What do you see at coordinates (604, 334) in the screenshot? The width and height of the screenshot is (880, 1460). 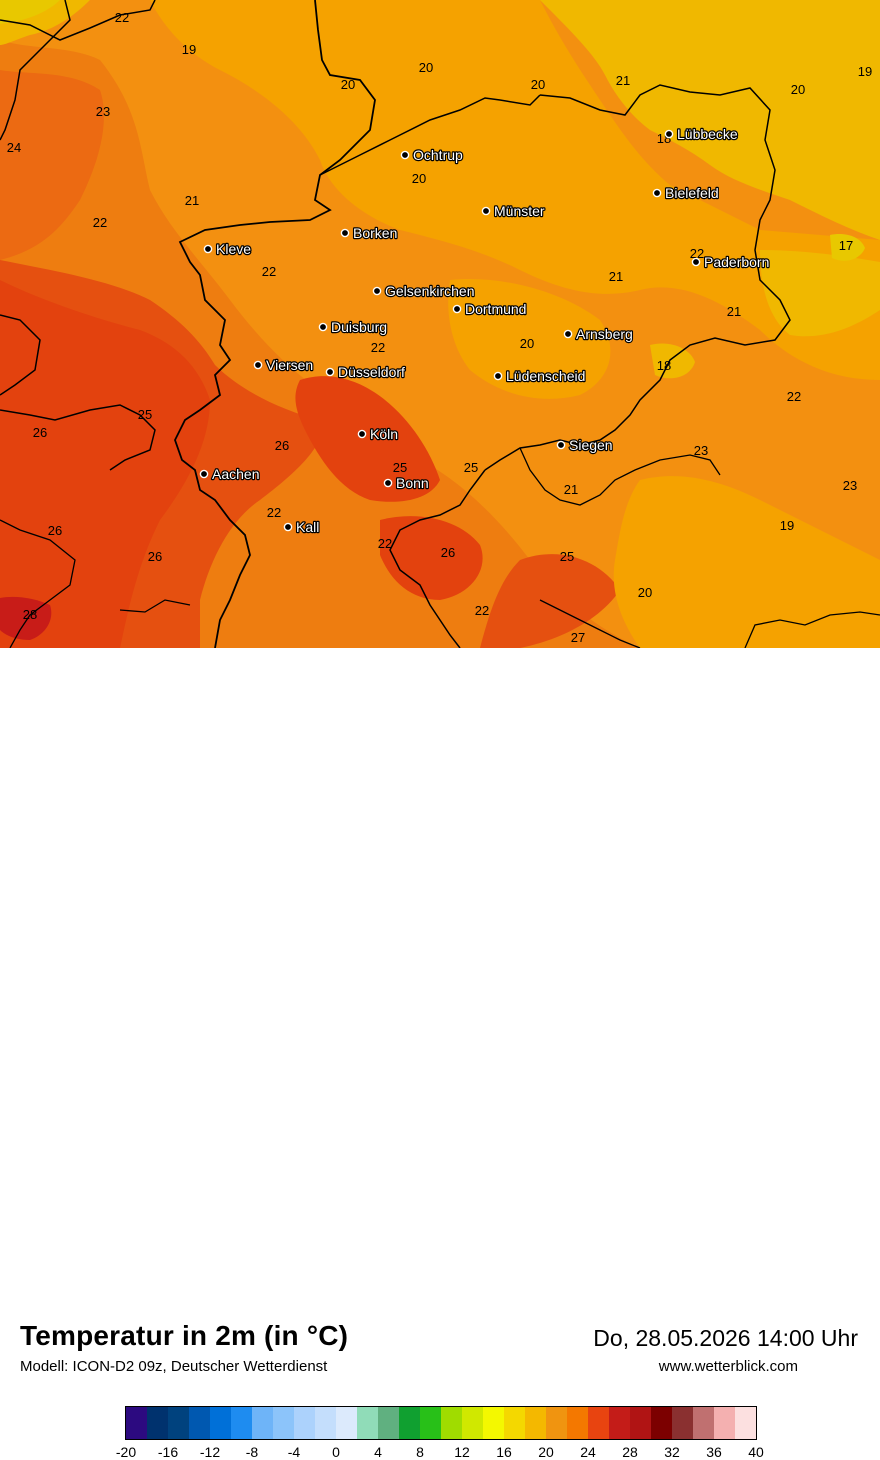 I see `city-label: Arnsberg` at bounding box center [604, 334].